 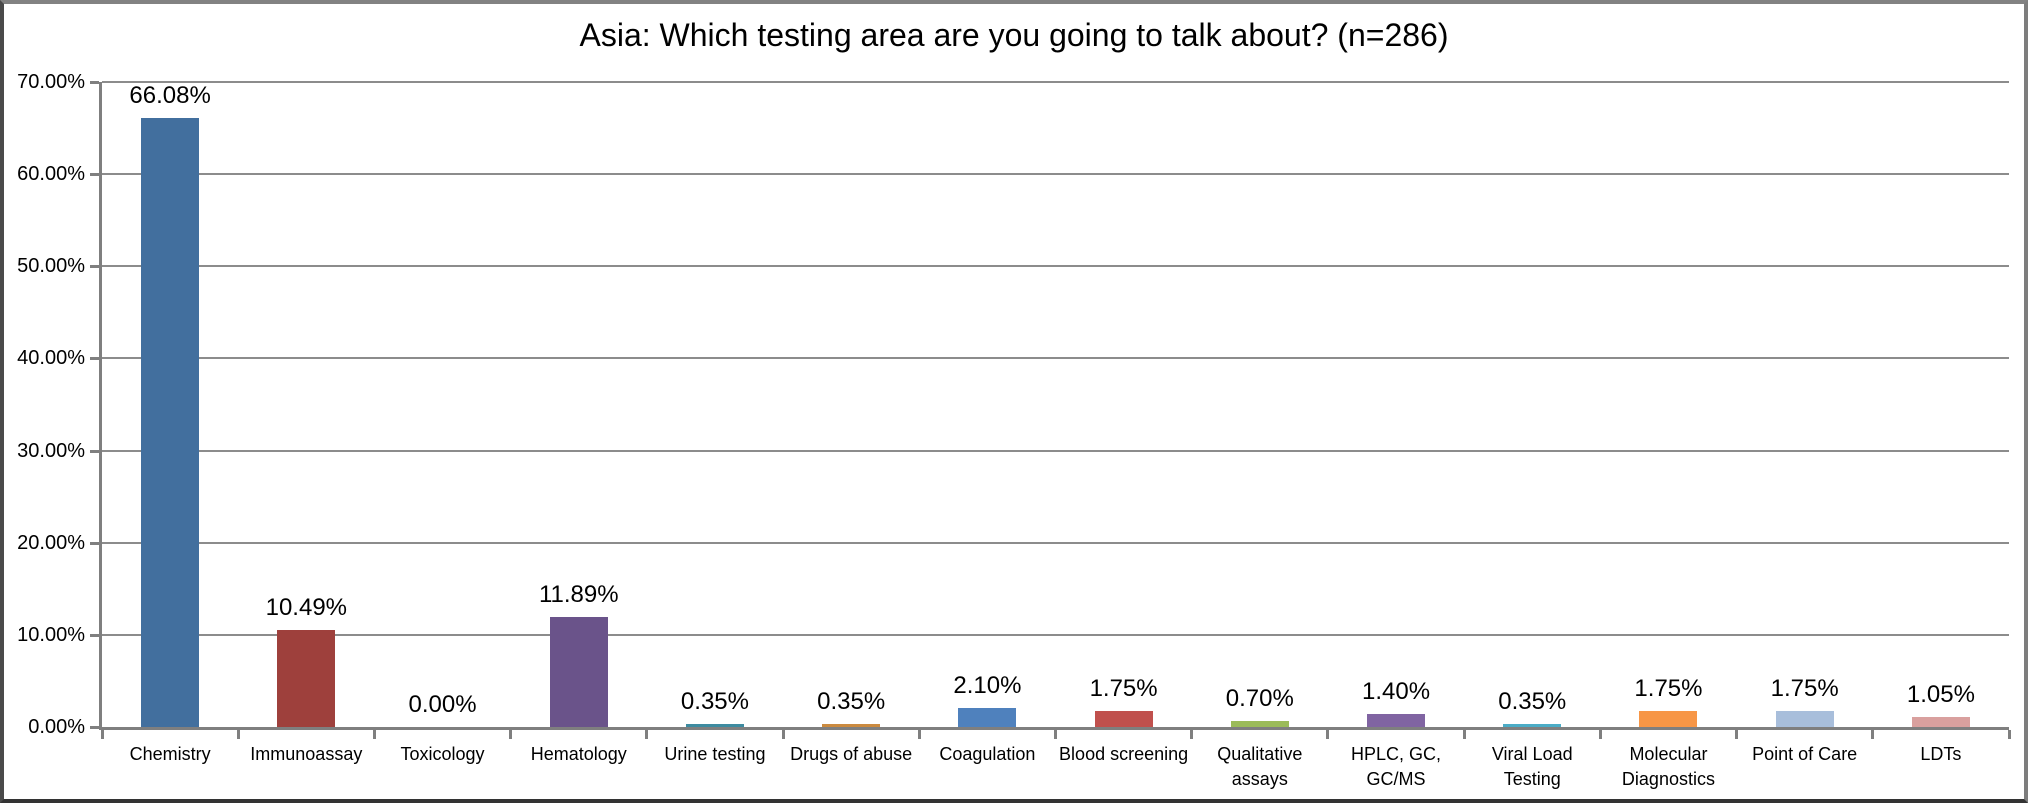 What do you see at coordinates (851, 754) in the screenshot?
I see `x-axis-category-label: Drugs of abuse` at bounding box center [851, 754].